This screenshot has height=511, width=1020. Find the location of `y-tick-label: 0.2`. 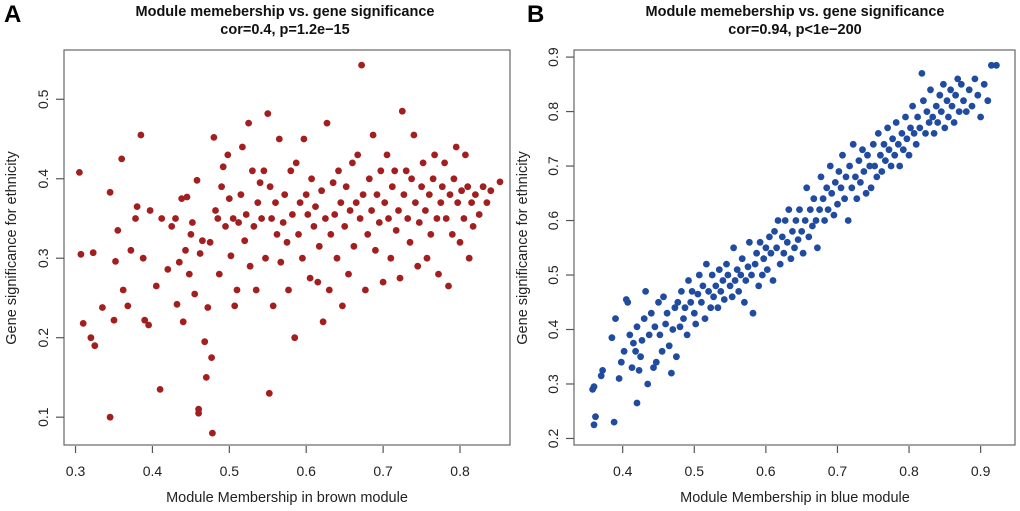

y-tick-label: 0.2 is located at coordinates (43, 338).